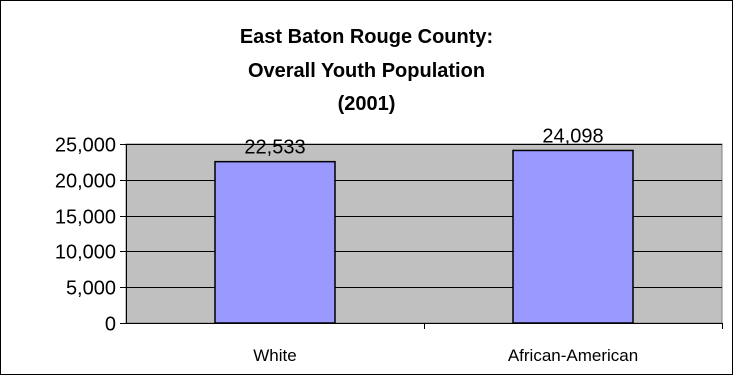  I want to click on x-category-label: White, so click(274, 355).